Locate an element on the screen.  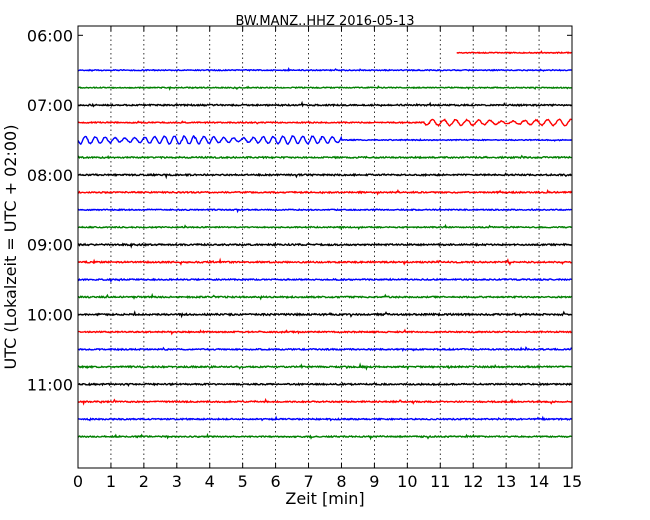
x-tick-label: 2 is located at coordinates (144, 481).